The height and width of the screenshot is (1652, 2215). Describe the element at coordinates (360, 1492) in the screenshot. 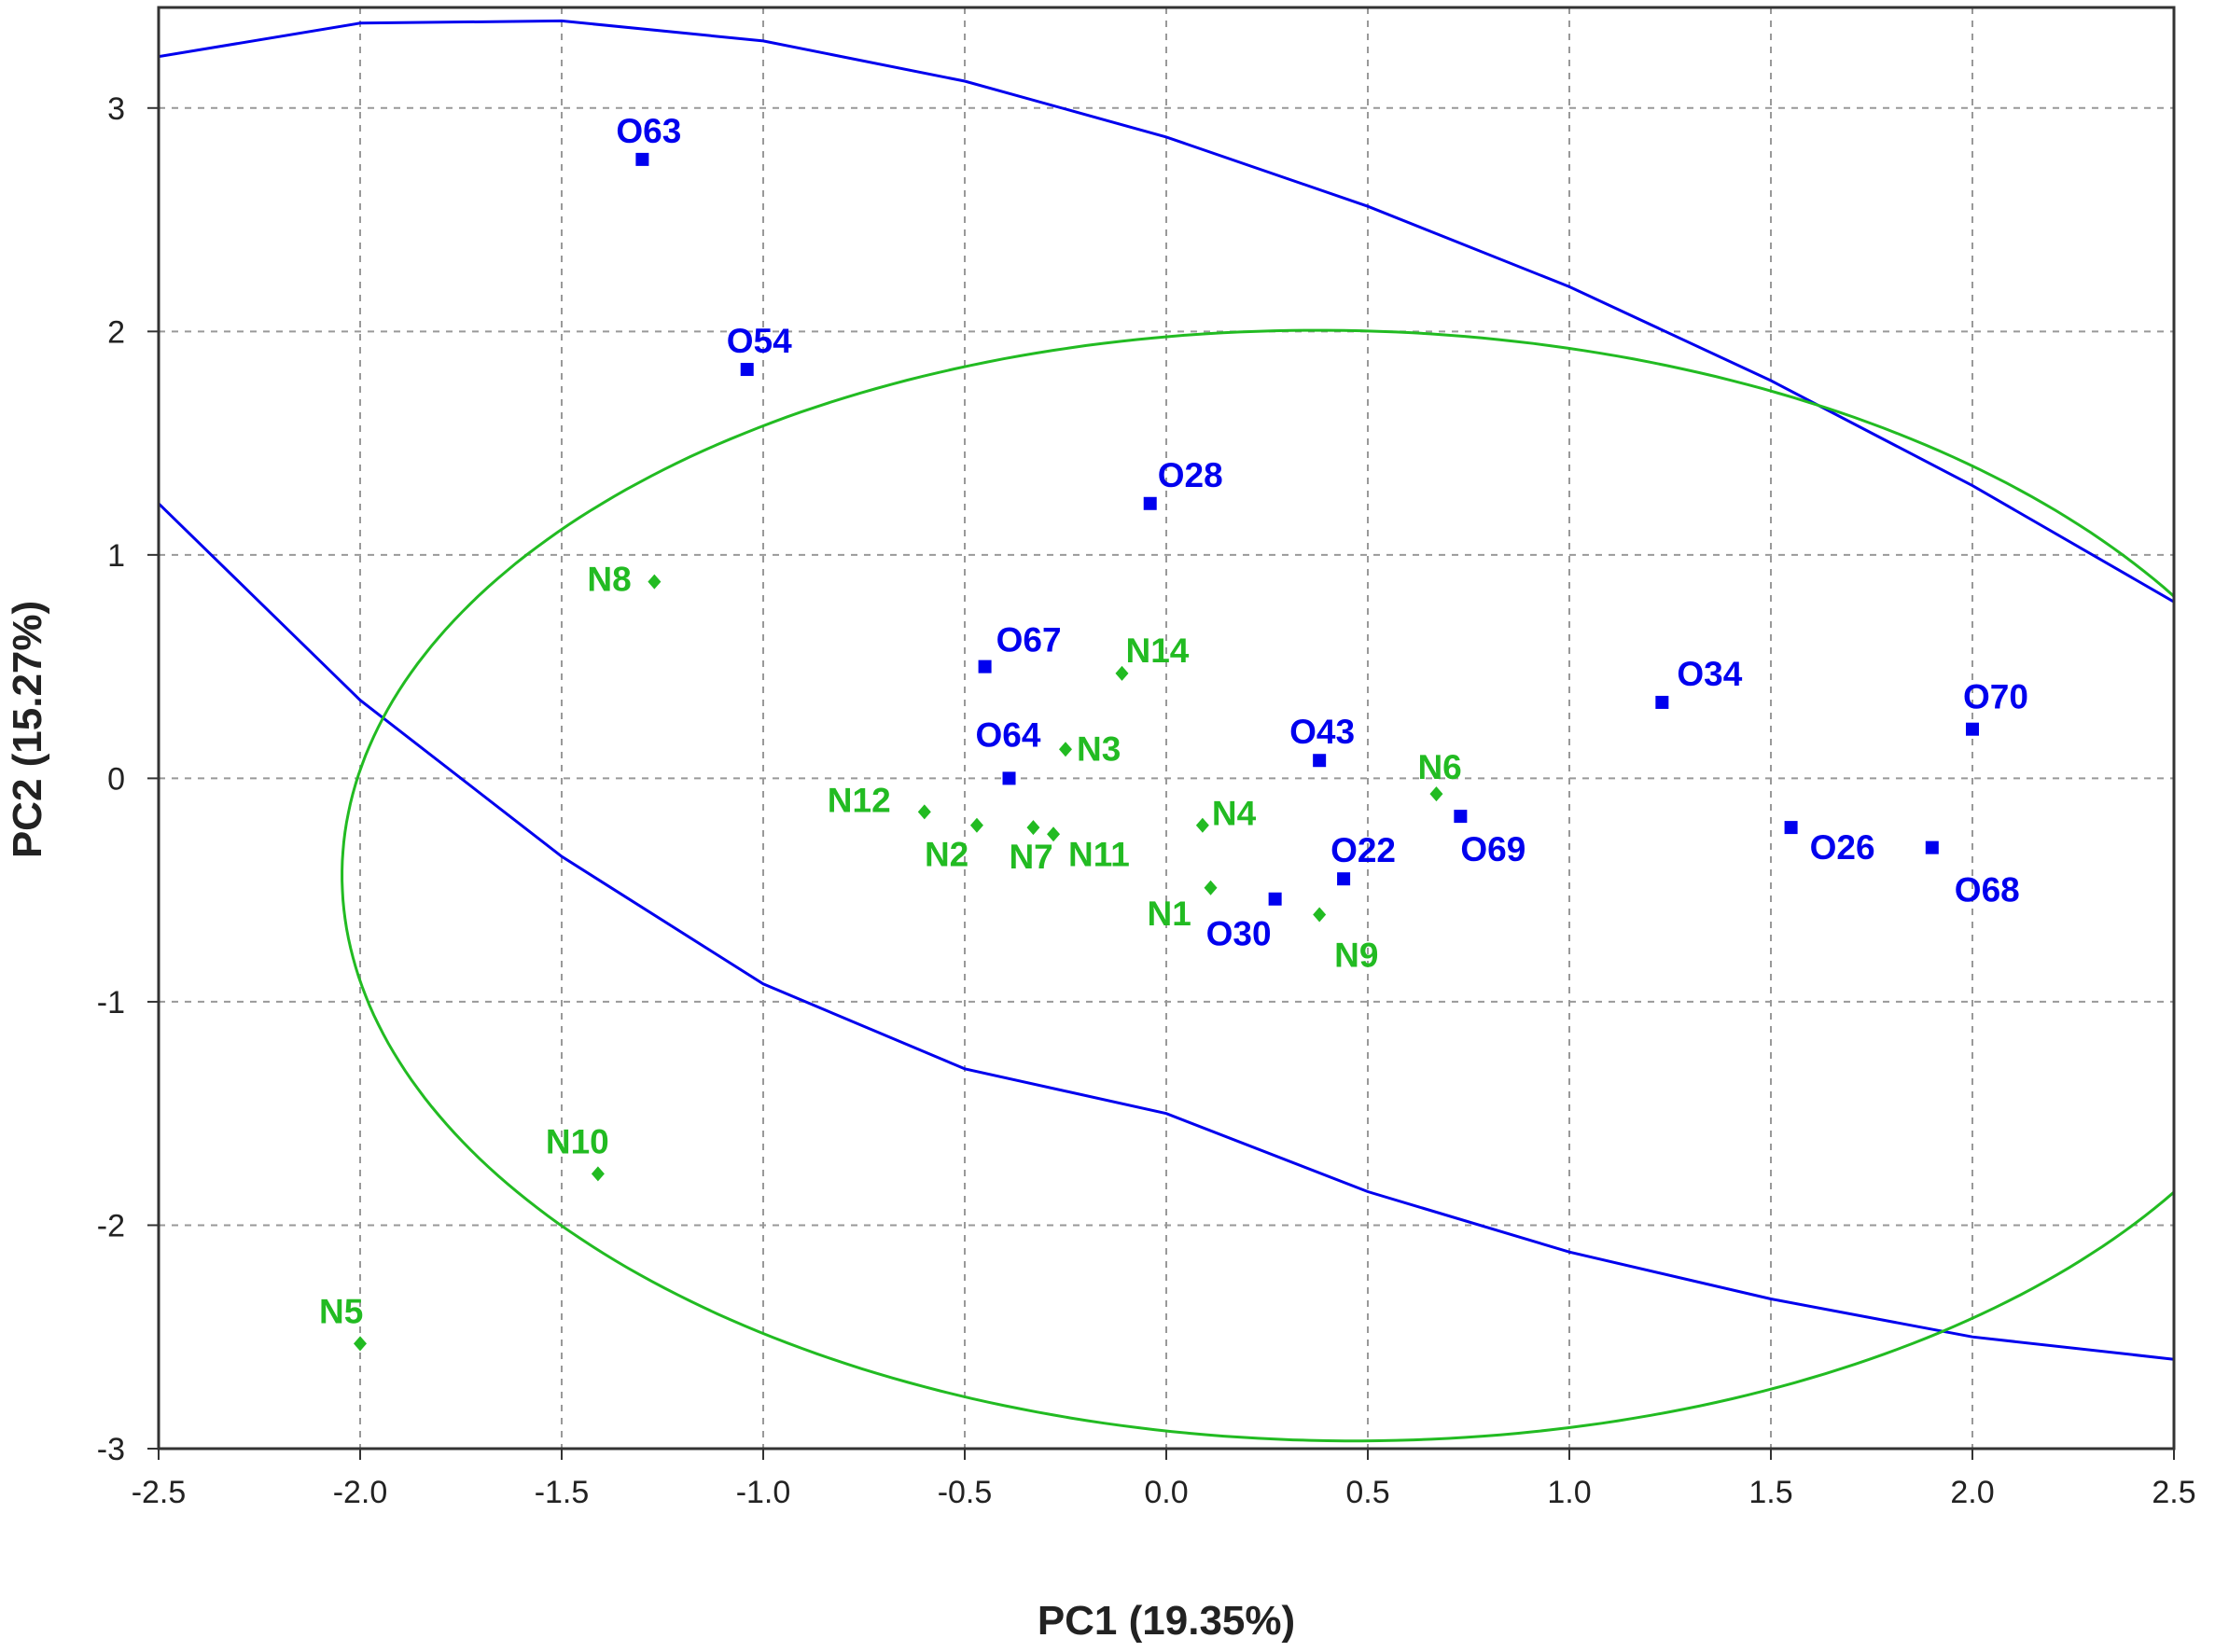

I see `x-tick-label: -2.0` at that location.